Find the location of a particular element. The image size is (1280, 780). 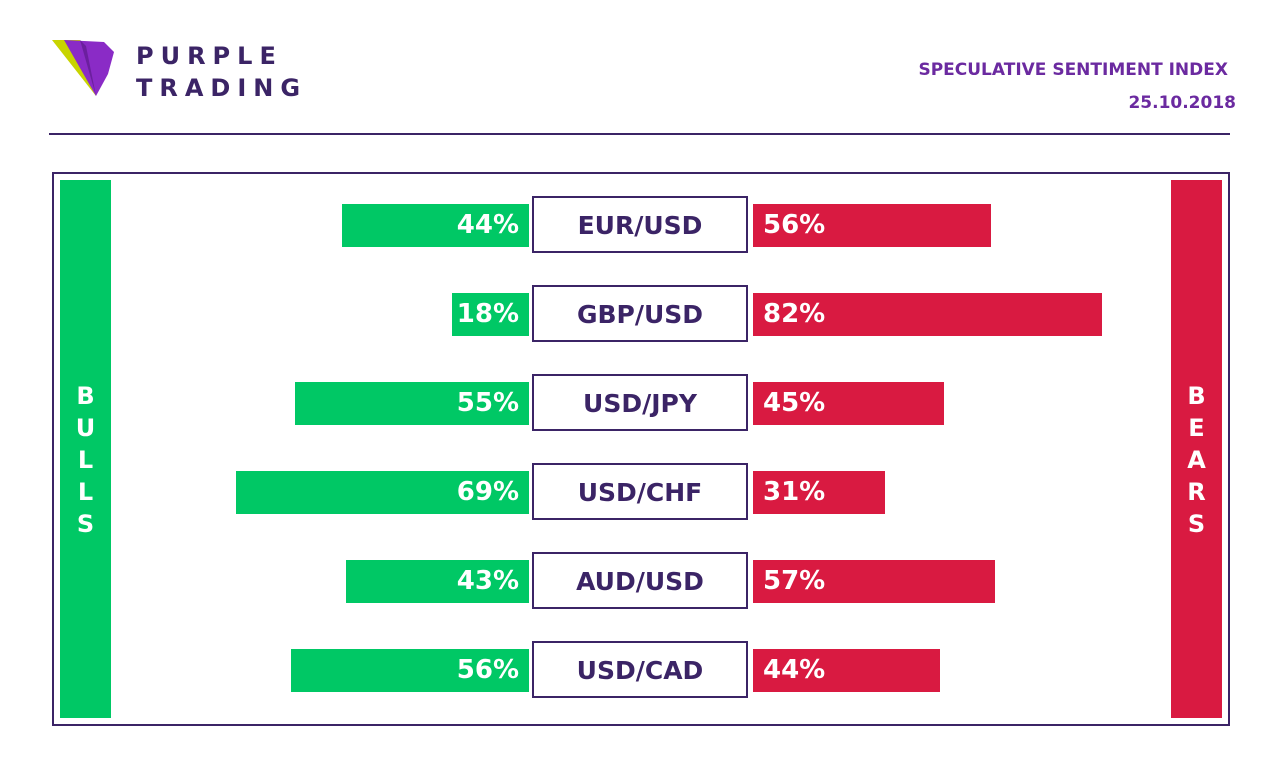

bears-bar: 56% is located at coordinates (872, 225).